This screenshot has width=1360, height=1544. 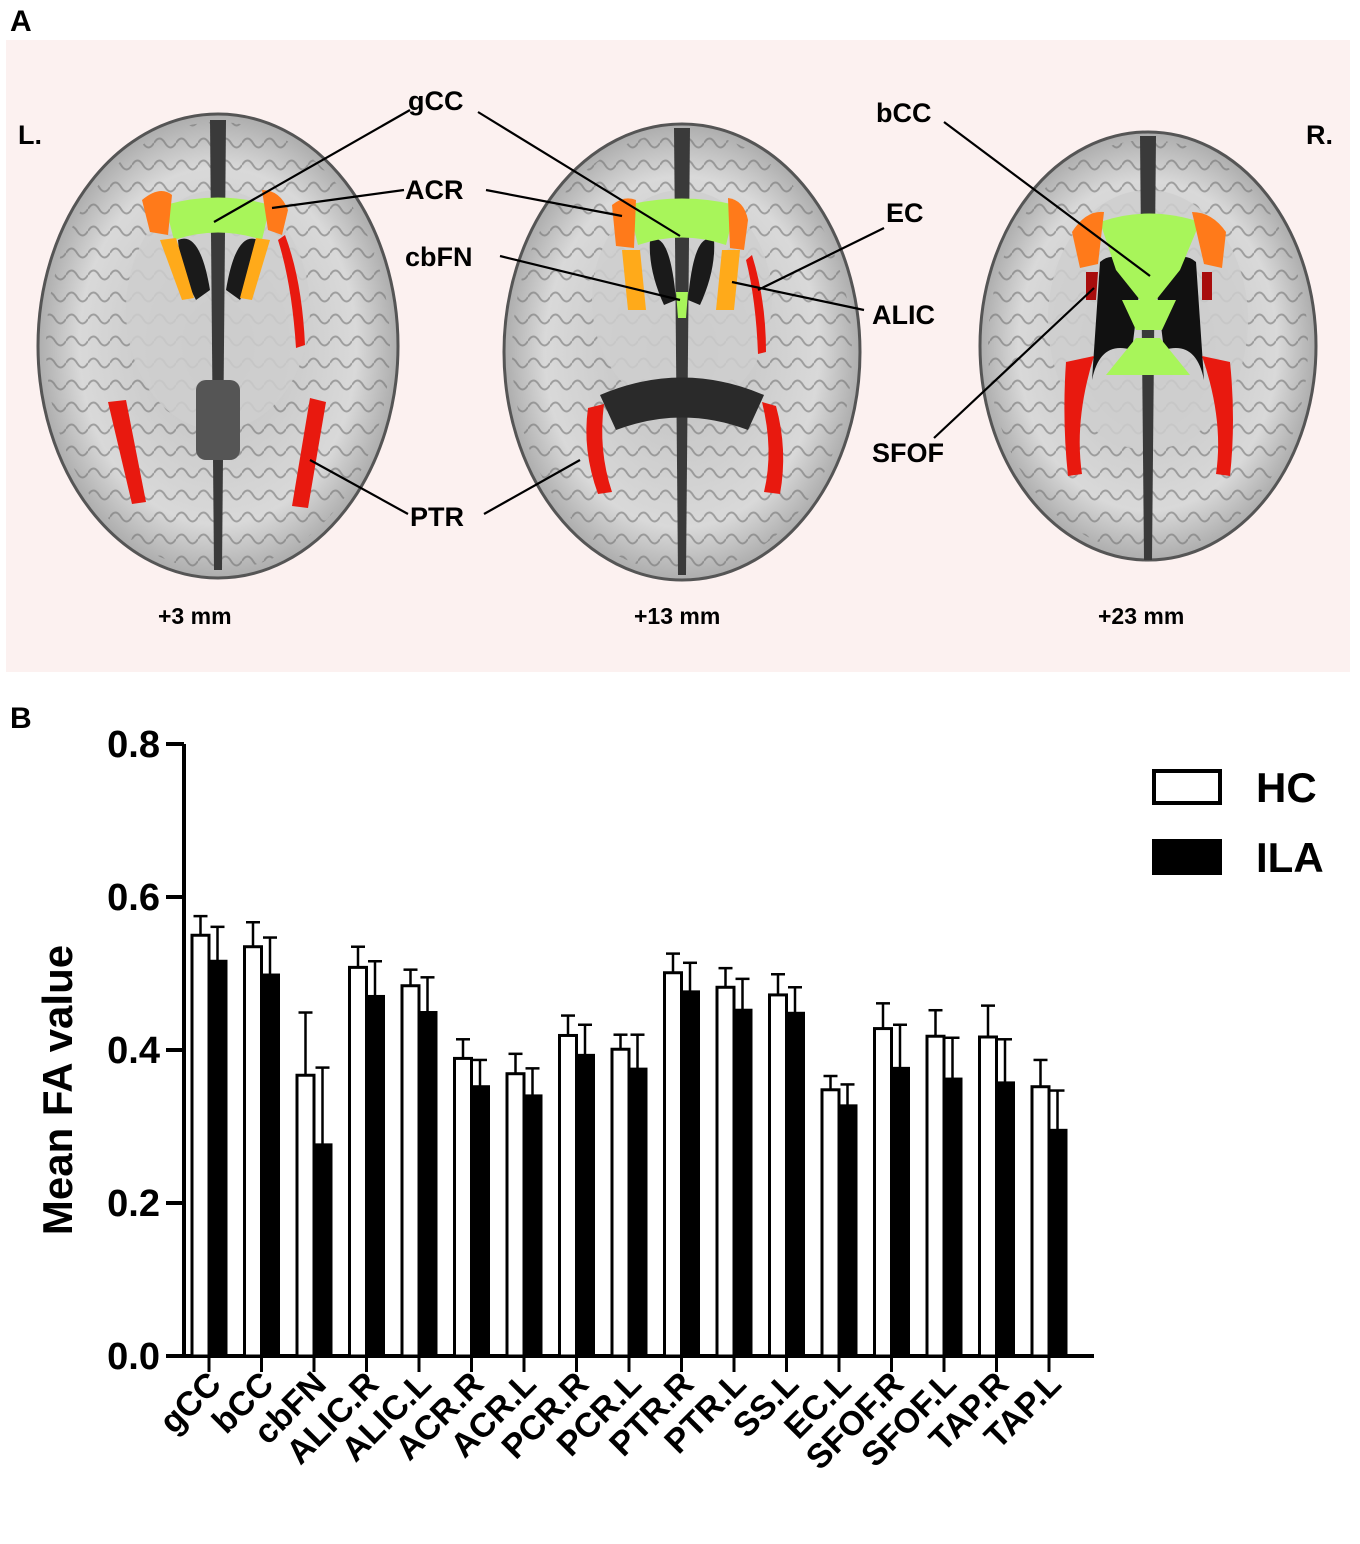 What do you see at coordinates (21, 718) in the screenshot?
I see `panel-b-letter: B` at bounding box center [21, 718].